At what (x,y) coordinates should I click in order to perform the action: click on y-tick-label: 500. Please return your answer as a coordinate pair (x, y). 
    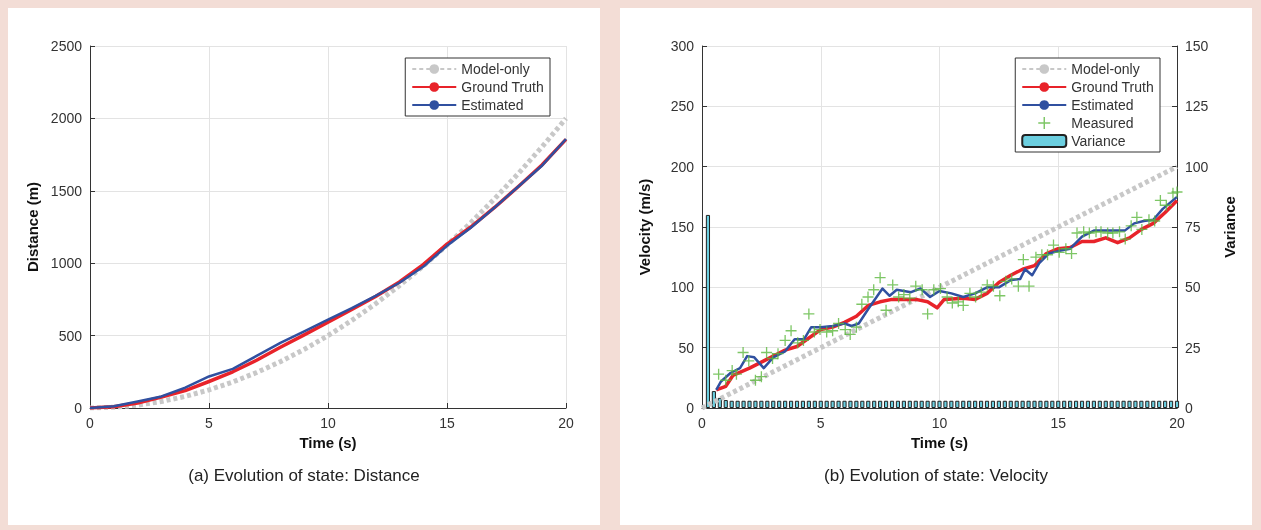
    Looking at the image, I should click on (70, 335).